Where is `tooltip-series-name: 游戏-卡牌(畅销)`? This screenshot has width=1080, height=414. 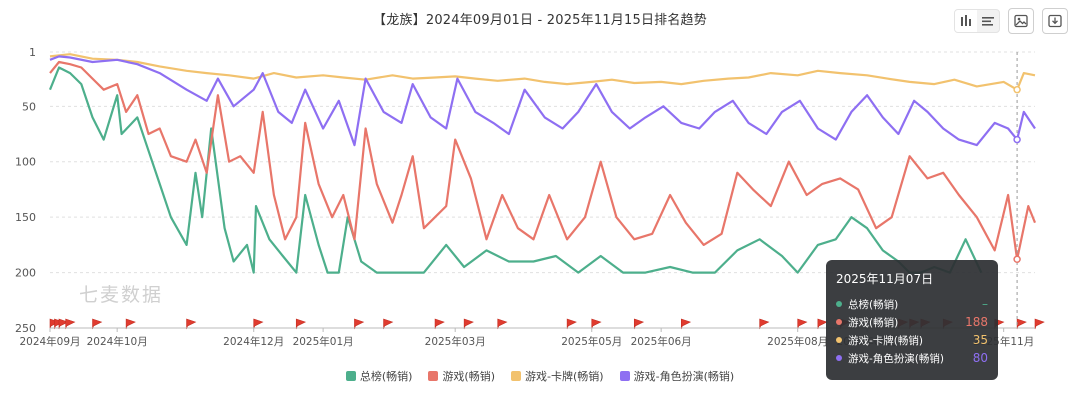 tooltip-series-name: 游戏-卡牌(畅销) is located at coordinates (885, 340).